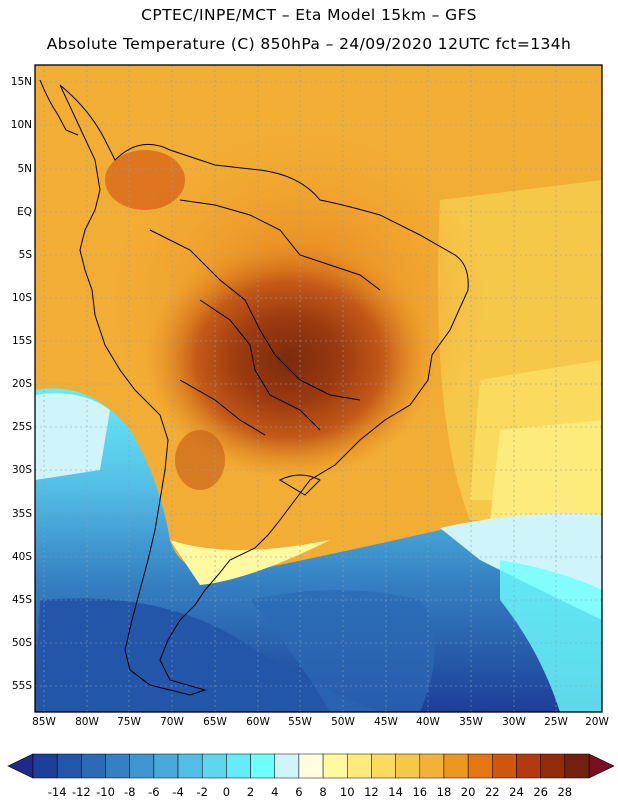 Image resolution: width=618 pixels, height=800 pixels. What do you see at coordinates (300, 722) in the screenshot?
I see `lon-label-55w: 55W` at bounding box center [300, 722].